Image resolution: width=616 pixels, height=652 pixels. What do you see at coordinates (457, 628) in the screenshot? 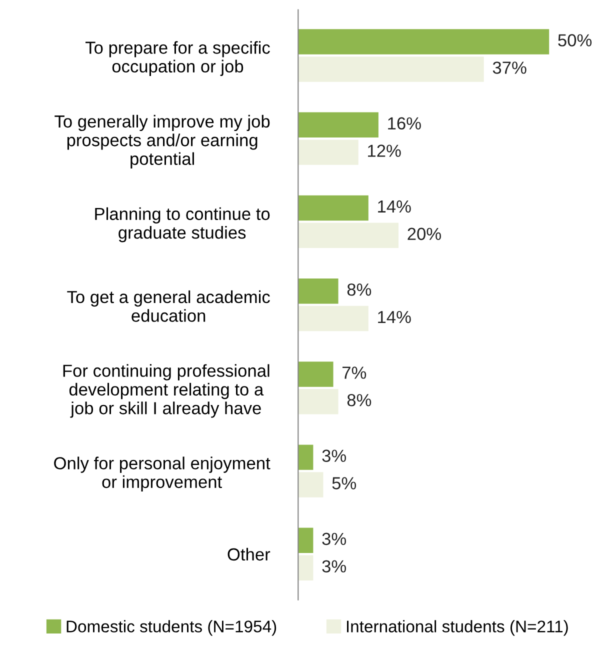
I see `legend-label: International students (N=211)` at bounding box center [457, 628].